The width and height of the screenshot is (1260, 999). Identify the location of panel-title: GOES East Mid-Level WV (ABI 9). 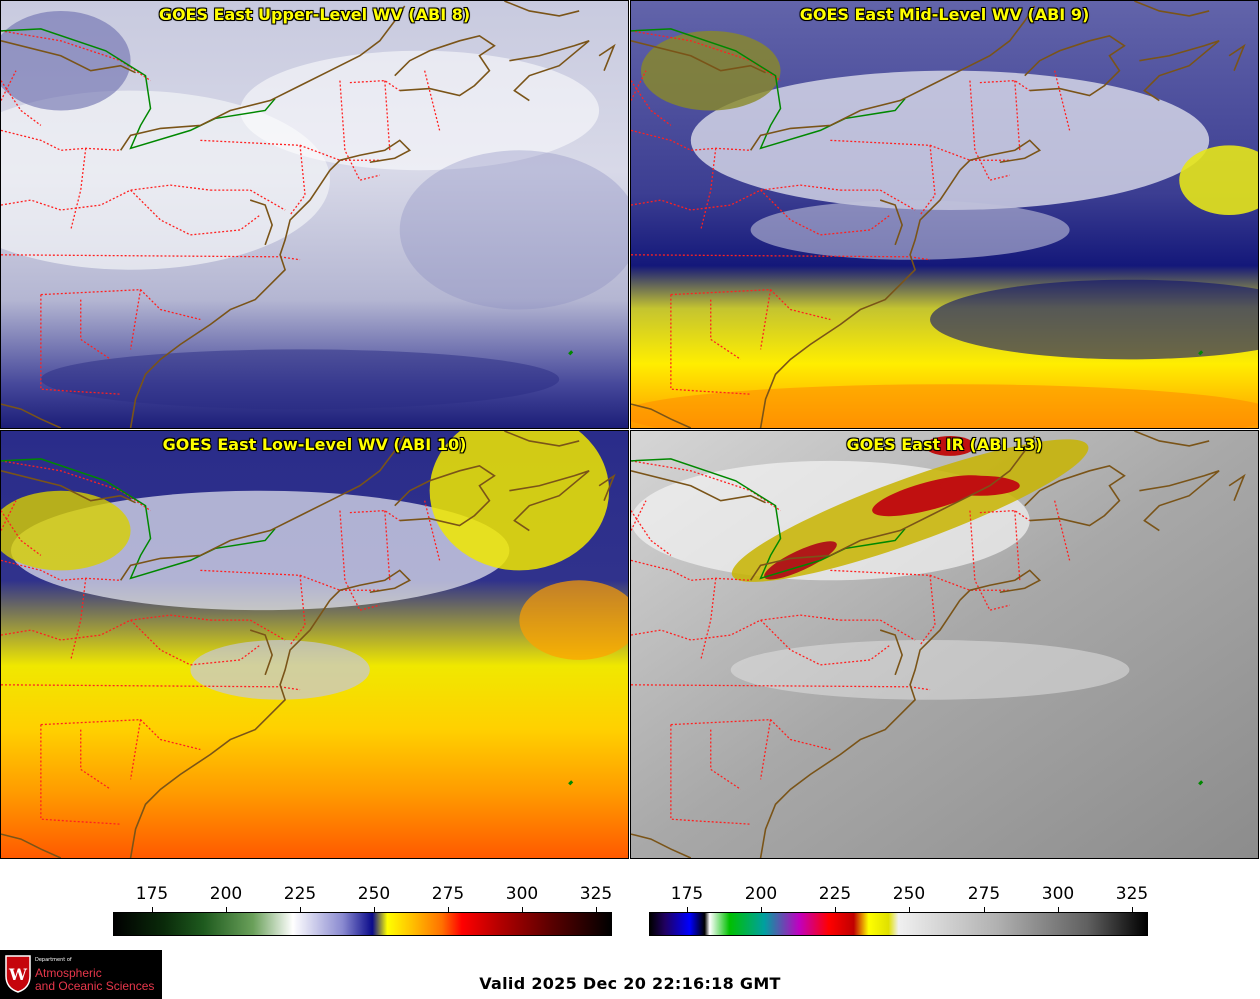
(944, 14).